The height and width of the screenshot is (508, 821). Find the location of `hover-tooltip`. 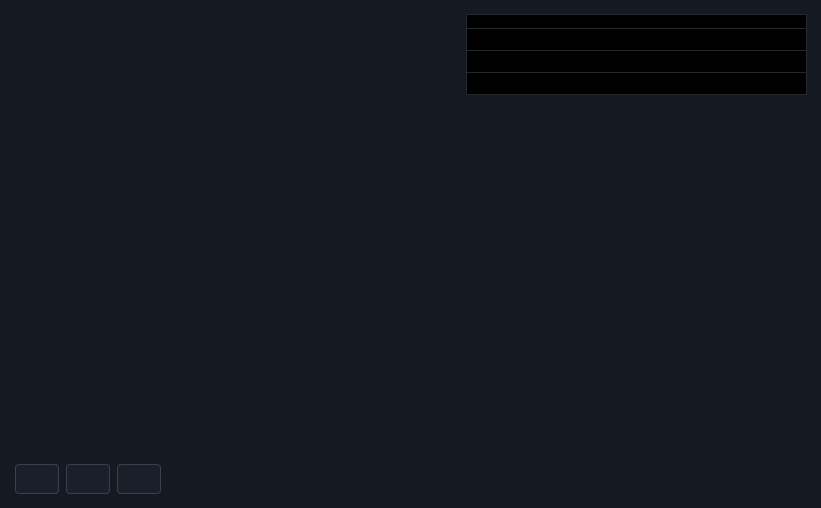

hover-tooltip is located at coordinates (636, 54).